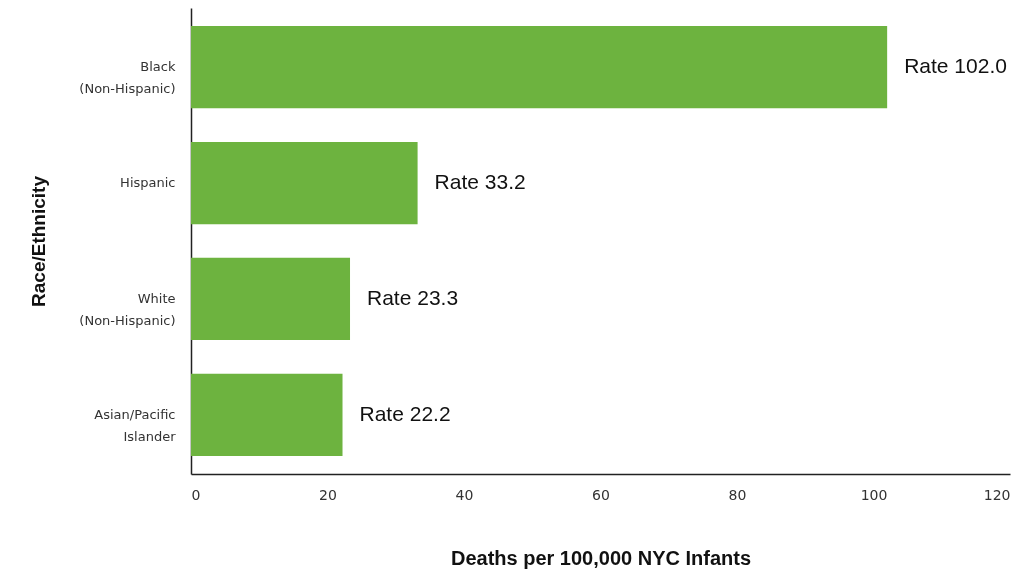 The height and width of the screenshot is (573, 1025). Describe the element at coordinates (997, 494) in the screenshot. I see `x-tick-label: 120` at that location.